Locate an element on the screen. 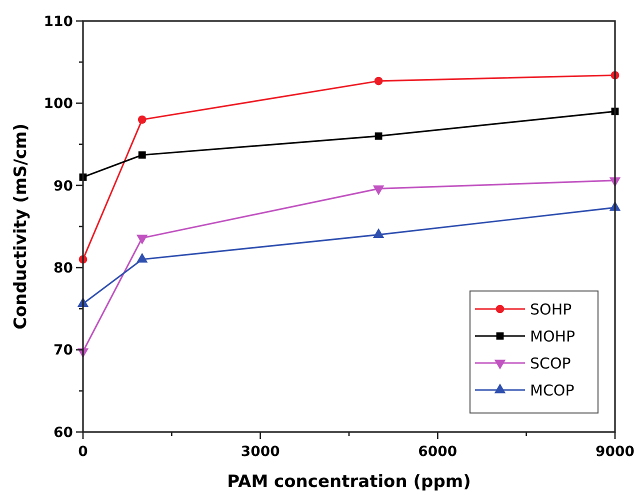 The width and height of the screenshot is (639, 499). y-tick-label: 70 is located at coordinates (64, 350).